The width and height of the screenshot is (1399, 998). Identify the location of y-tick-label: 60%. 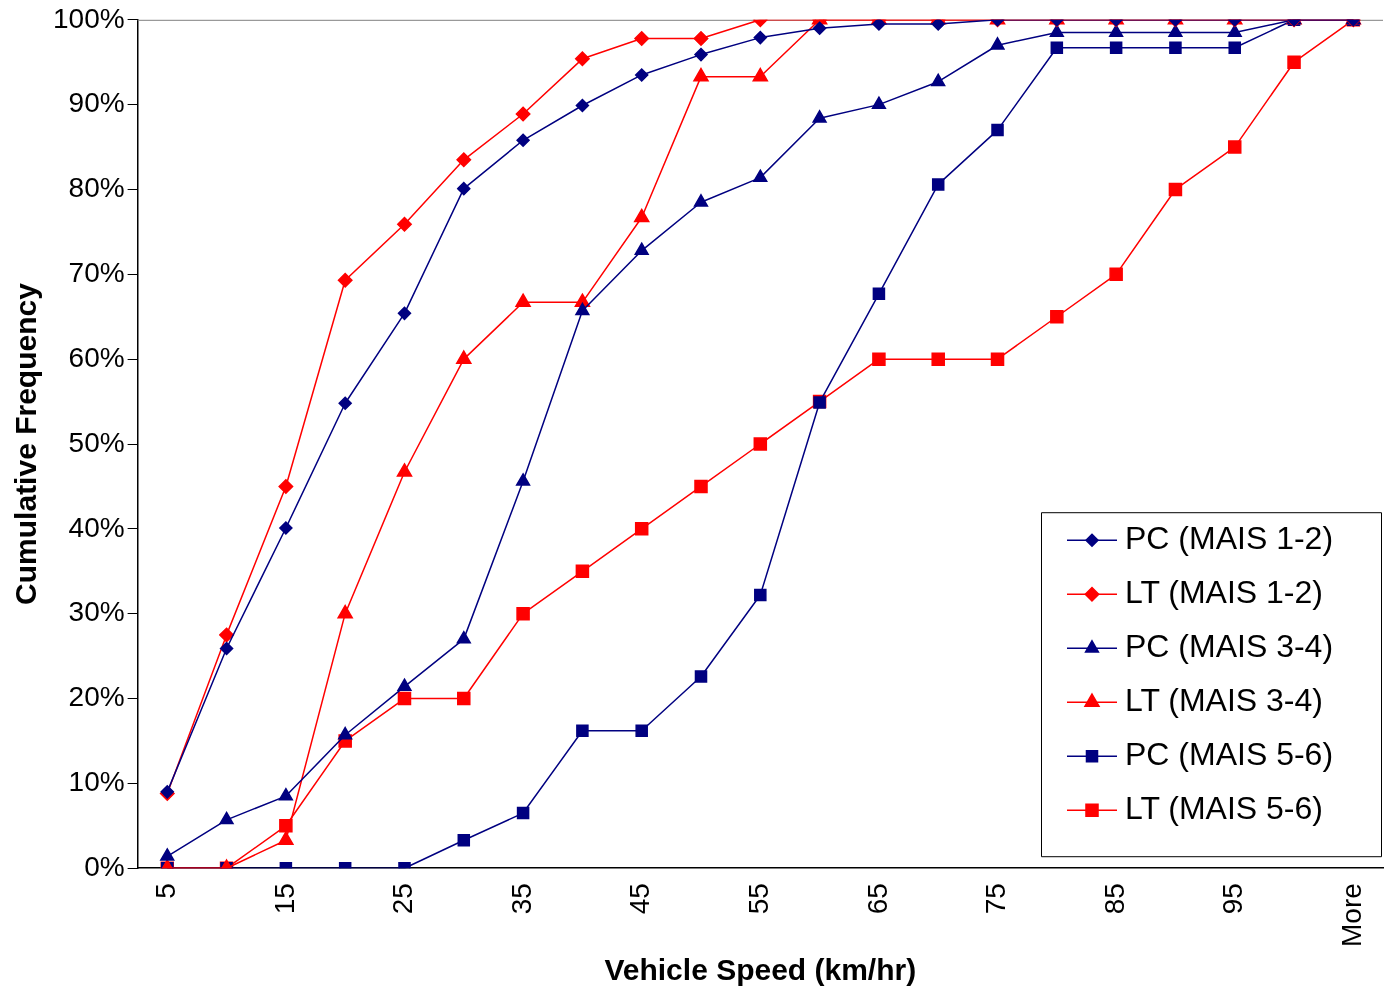
(96, 357).